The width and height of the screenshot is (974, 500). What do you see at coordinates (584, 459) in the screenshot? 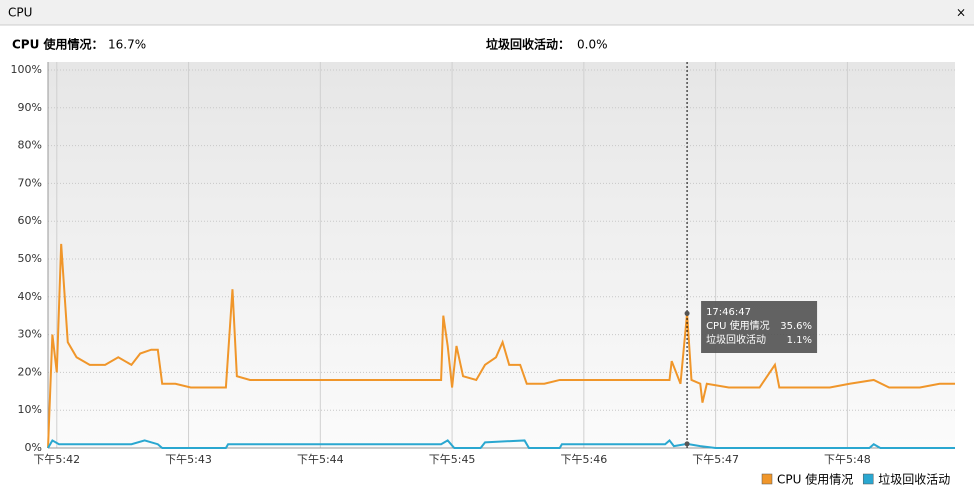
I see `x-tick-label: 下午5:46` at bounding box center [584, 459].